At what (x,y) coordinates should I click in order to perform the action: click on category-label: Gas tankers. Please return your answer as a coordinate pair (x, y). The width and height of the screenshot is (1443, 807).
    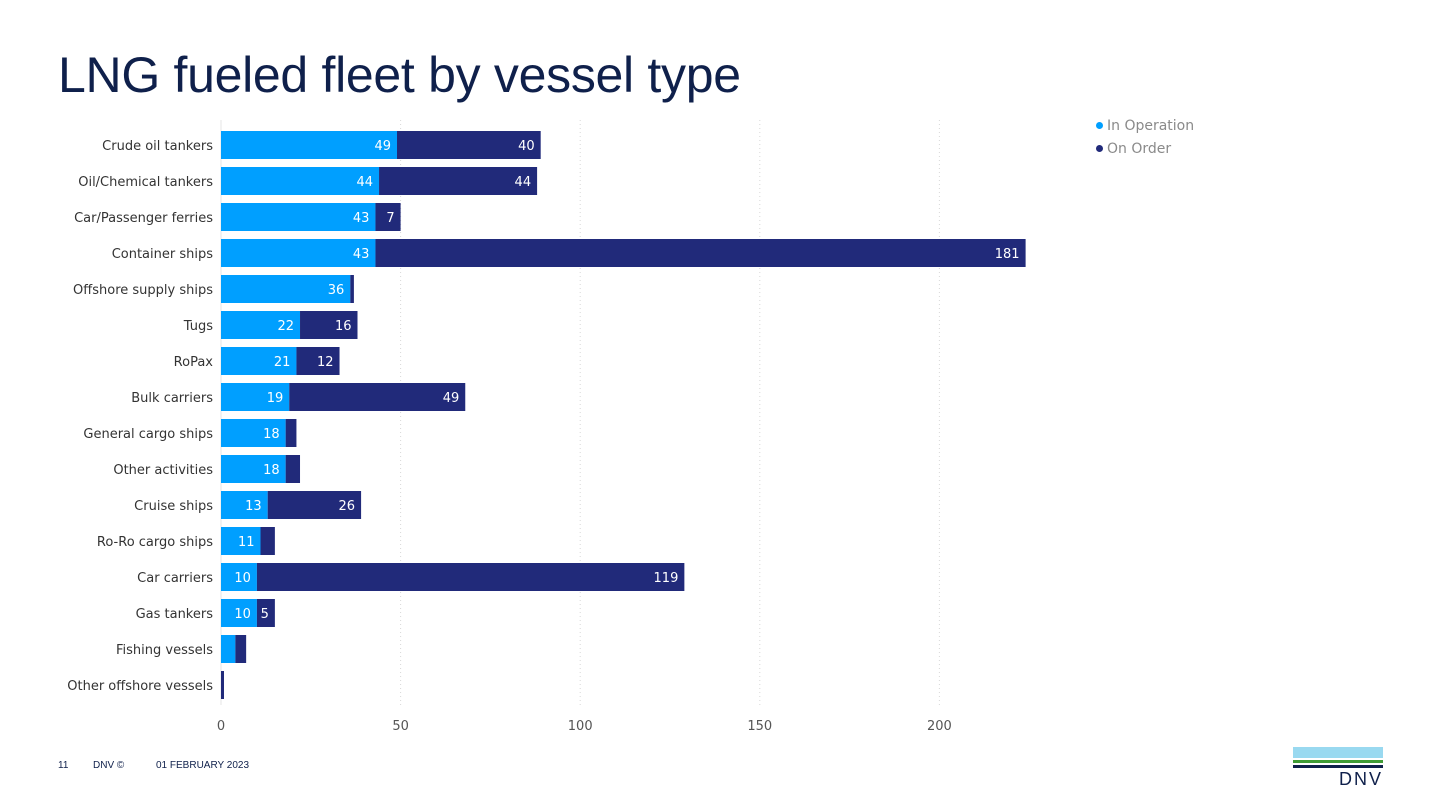
    Looking at the image, I should click on (175, 614).